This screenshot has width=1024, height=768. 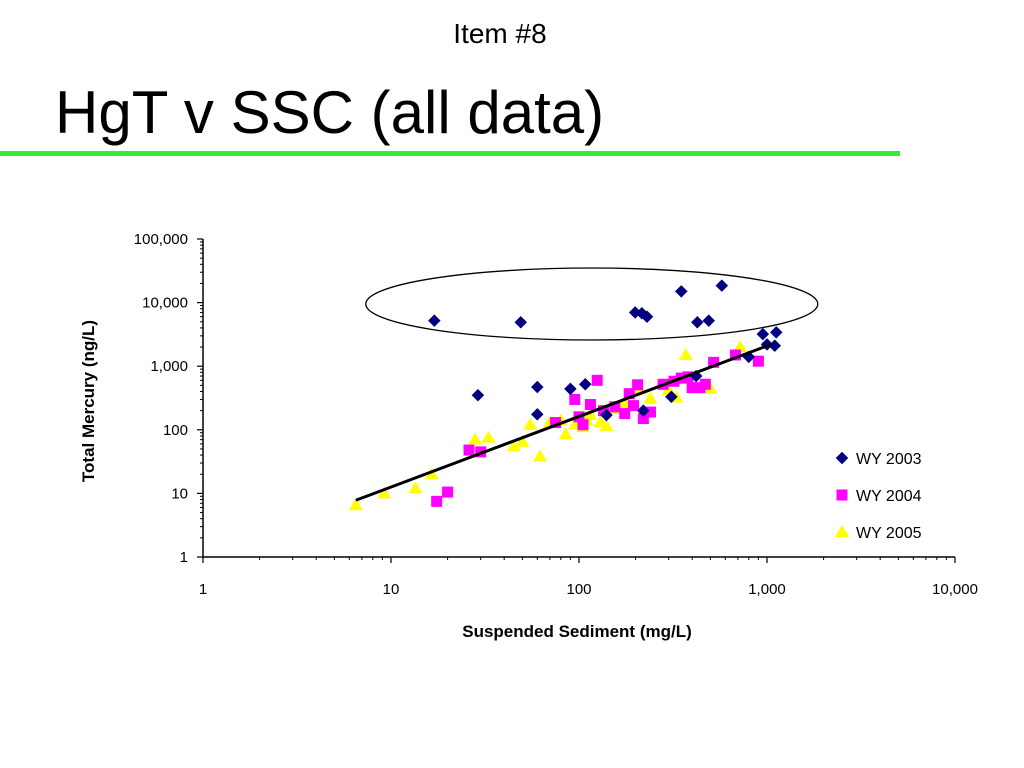 I want to click on y-tick-label: 100, so click(x=175, y=430).